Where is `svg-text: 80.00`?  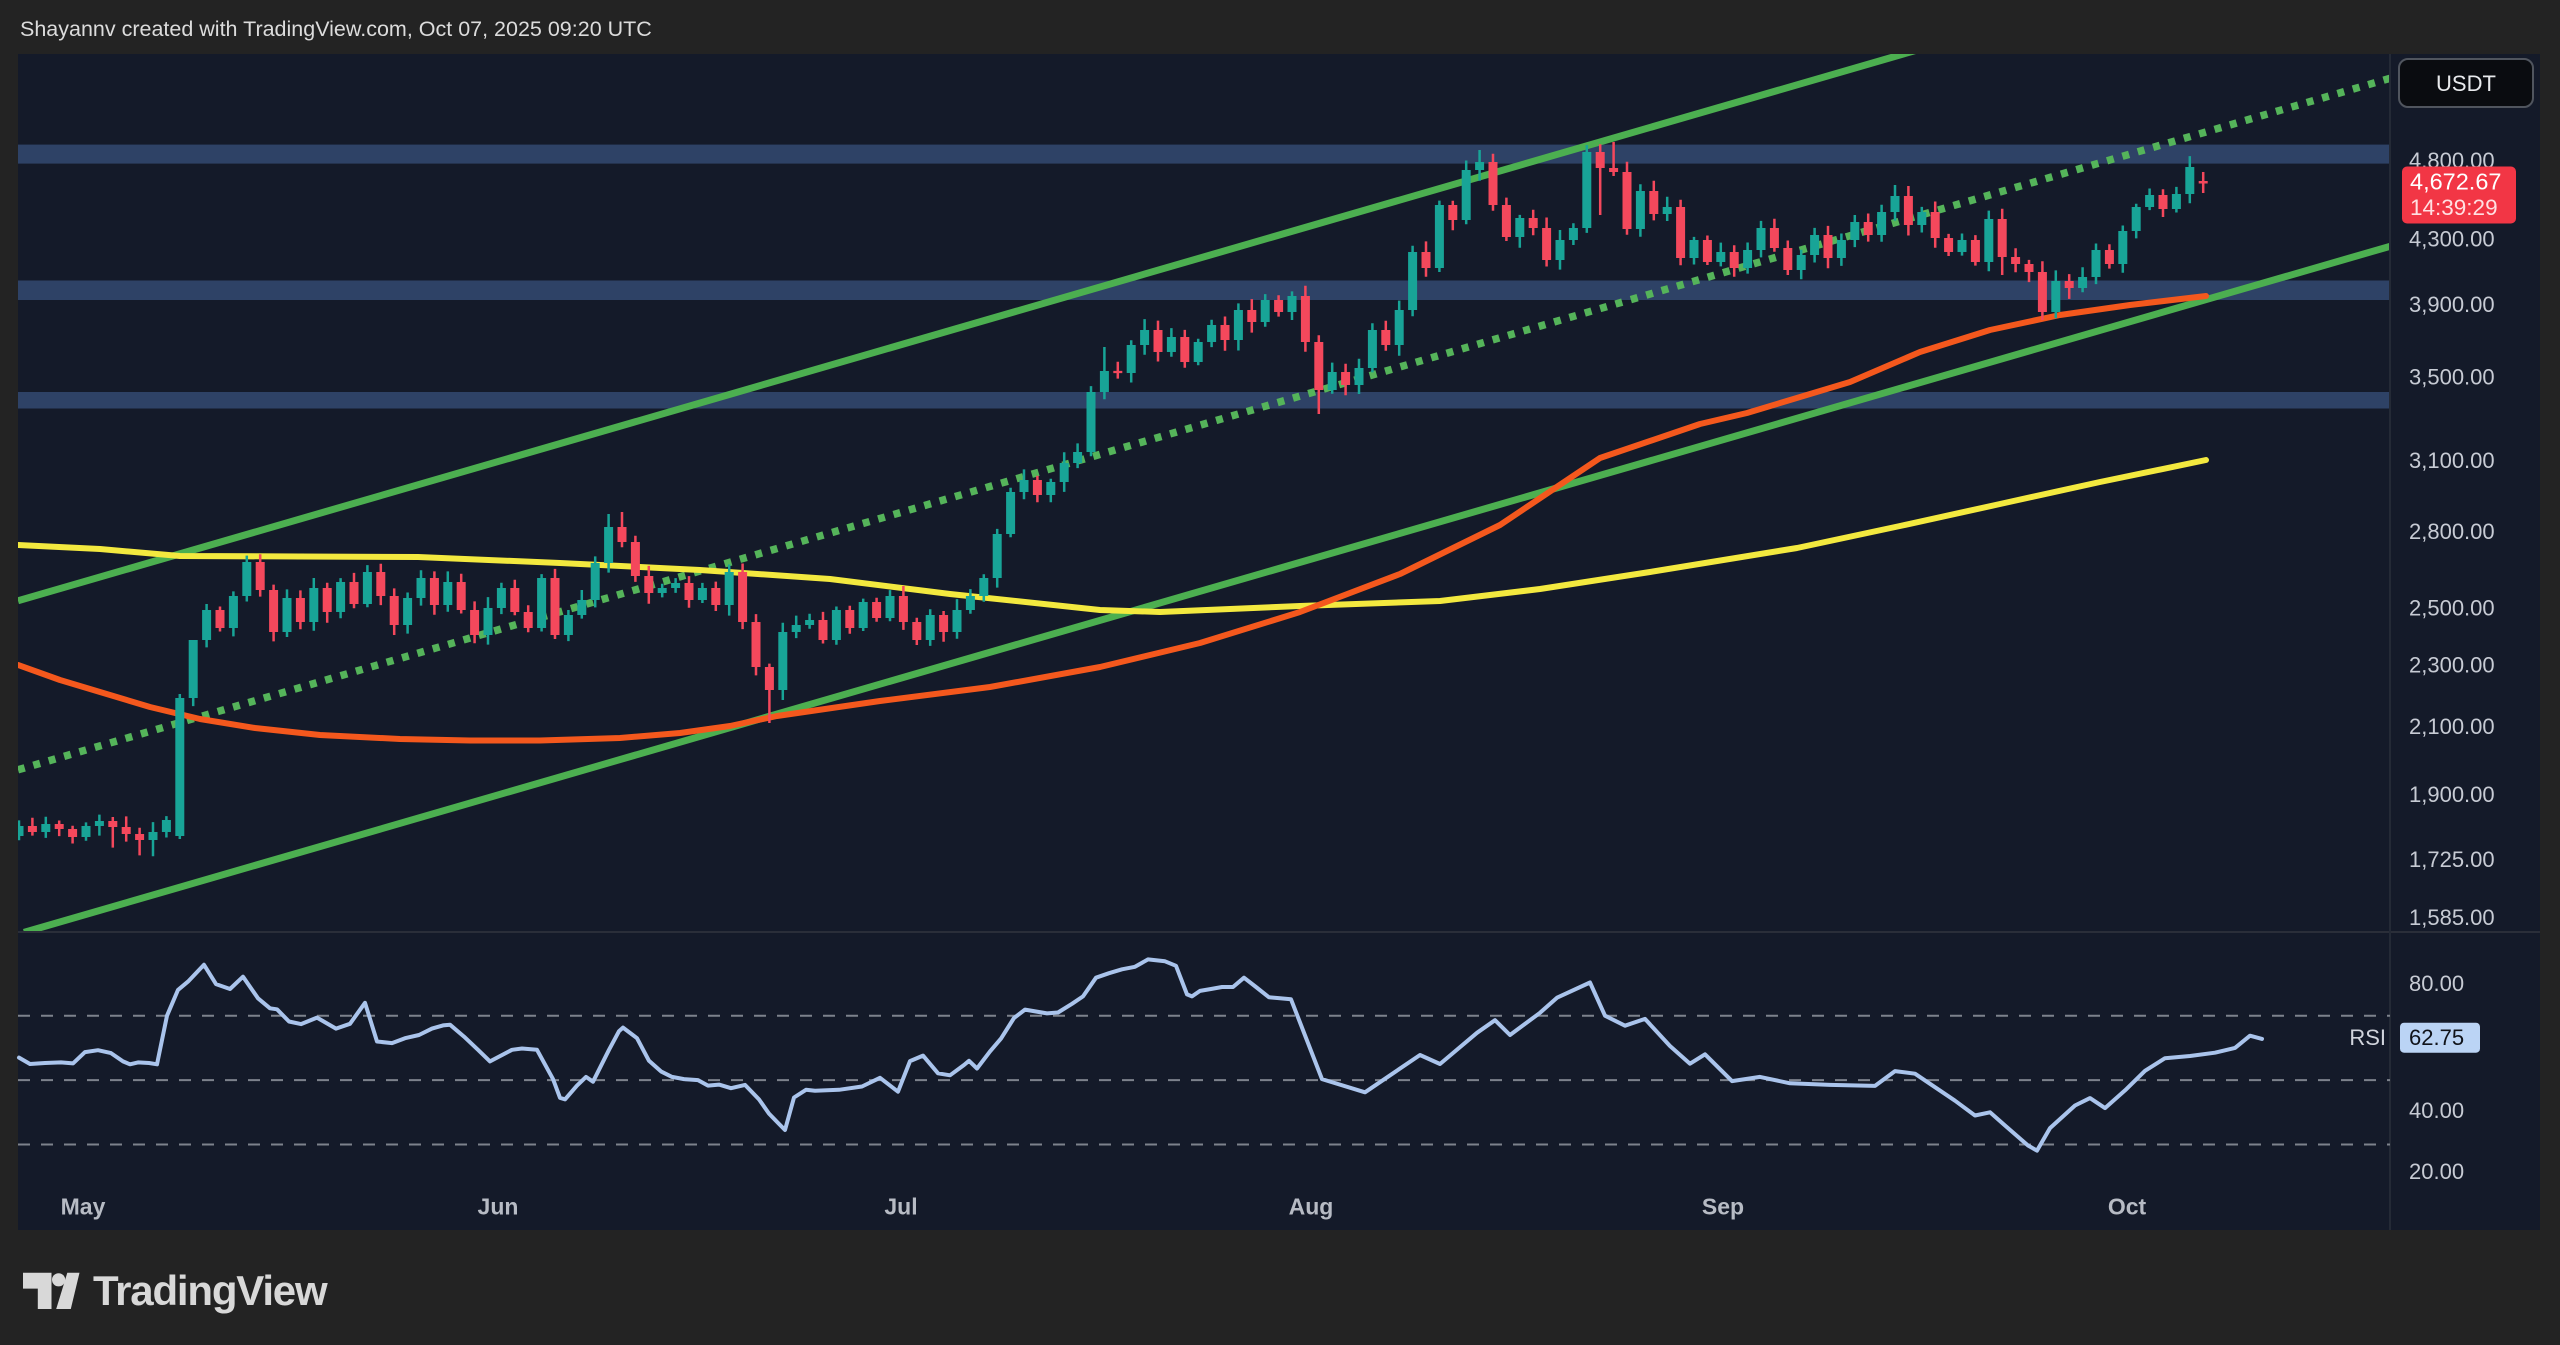
svg-text: 80.00 is located at coordinates (2436, 983).